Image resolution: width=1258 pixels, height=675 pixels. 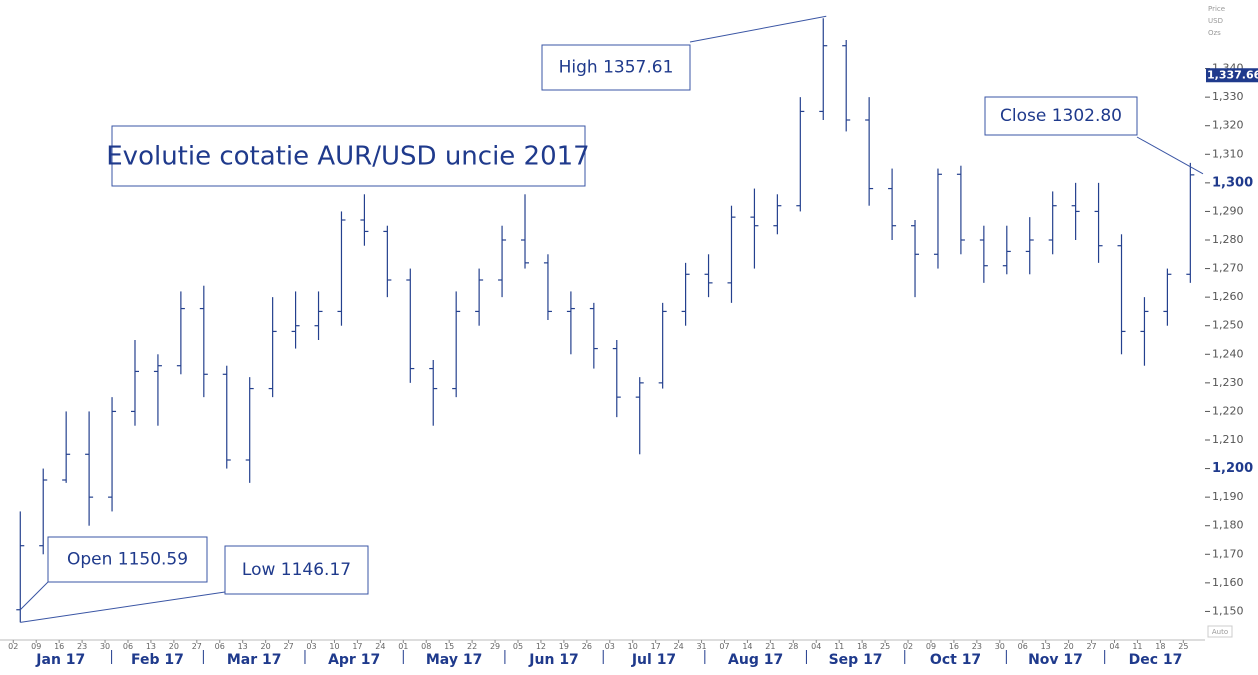 What do you see at coordinates (1232, 182) in the screenshot?
I see `y-tick-label: 1,300` at bounding box center [1232, 182].